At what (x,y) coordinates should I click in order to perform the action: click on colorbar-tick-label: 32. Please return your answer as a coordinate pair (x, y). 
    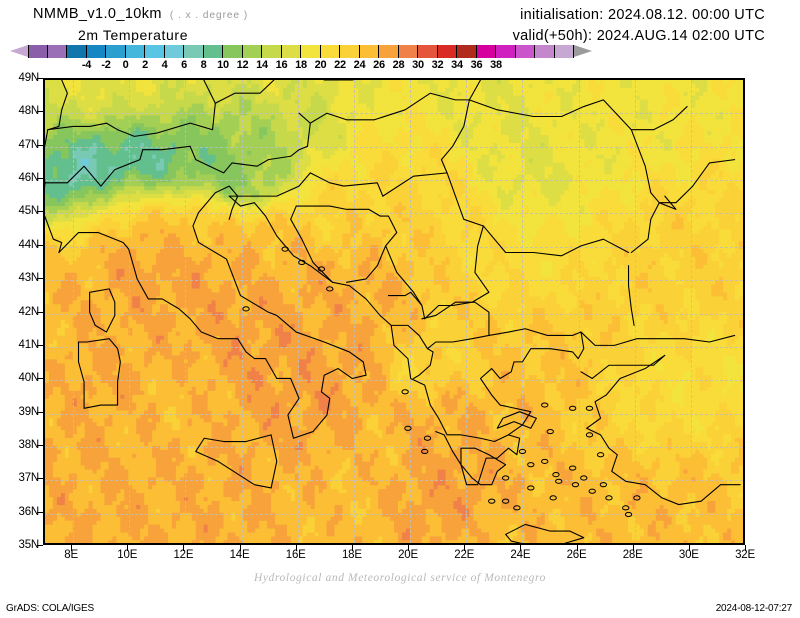
    Looking at the image, I should click on (438, 65).